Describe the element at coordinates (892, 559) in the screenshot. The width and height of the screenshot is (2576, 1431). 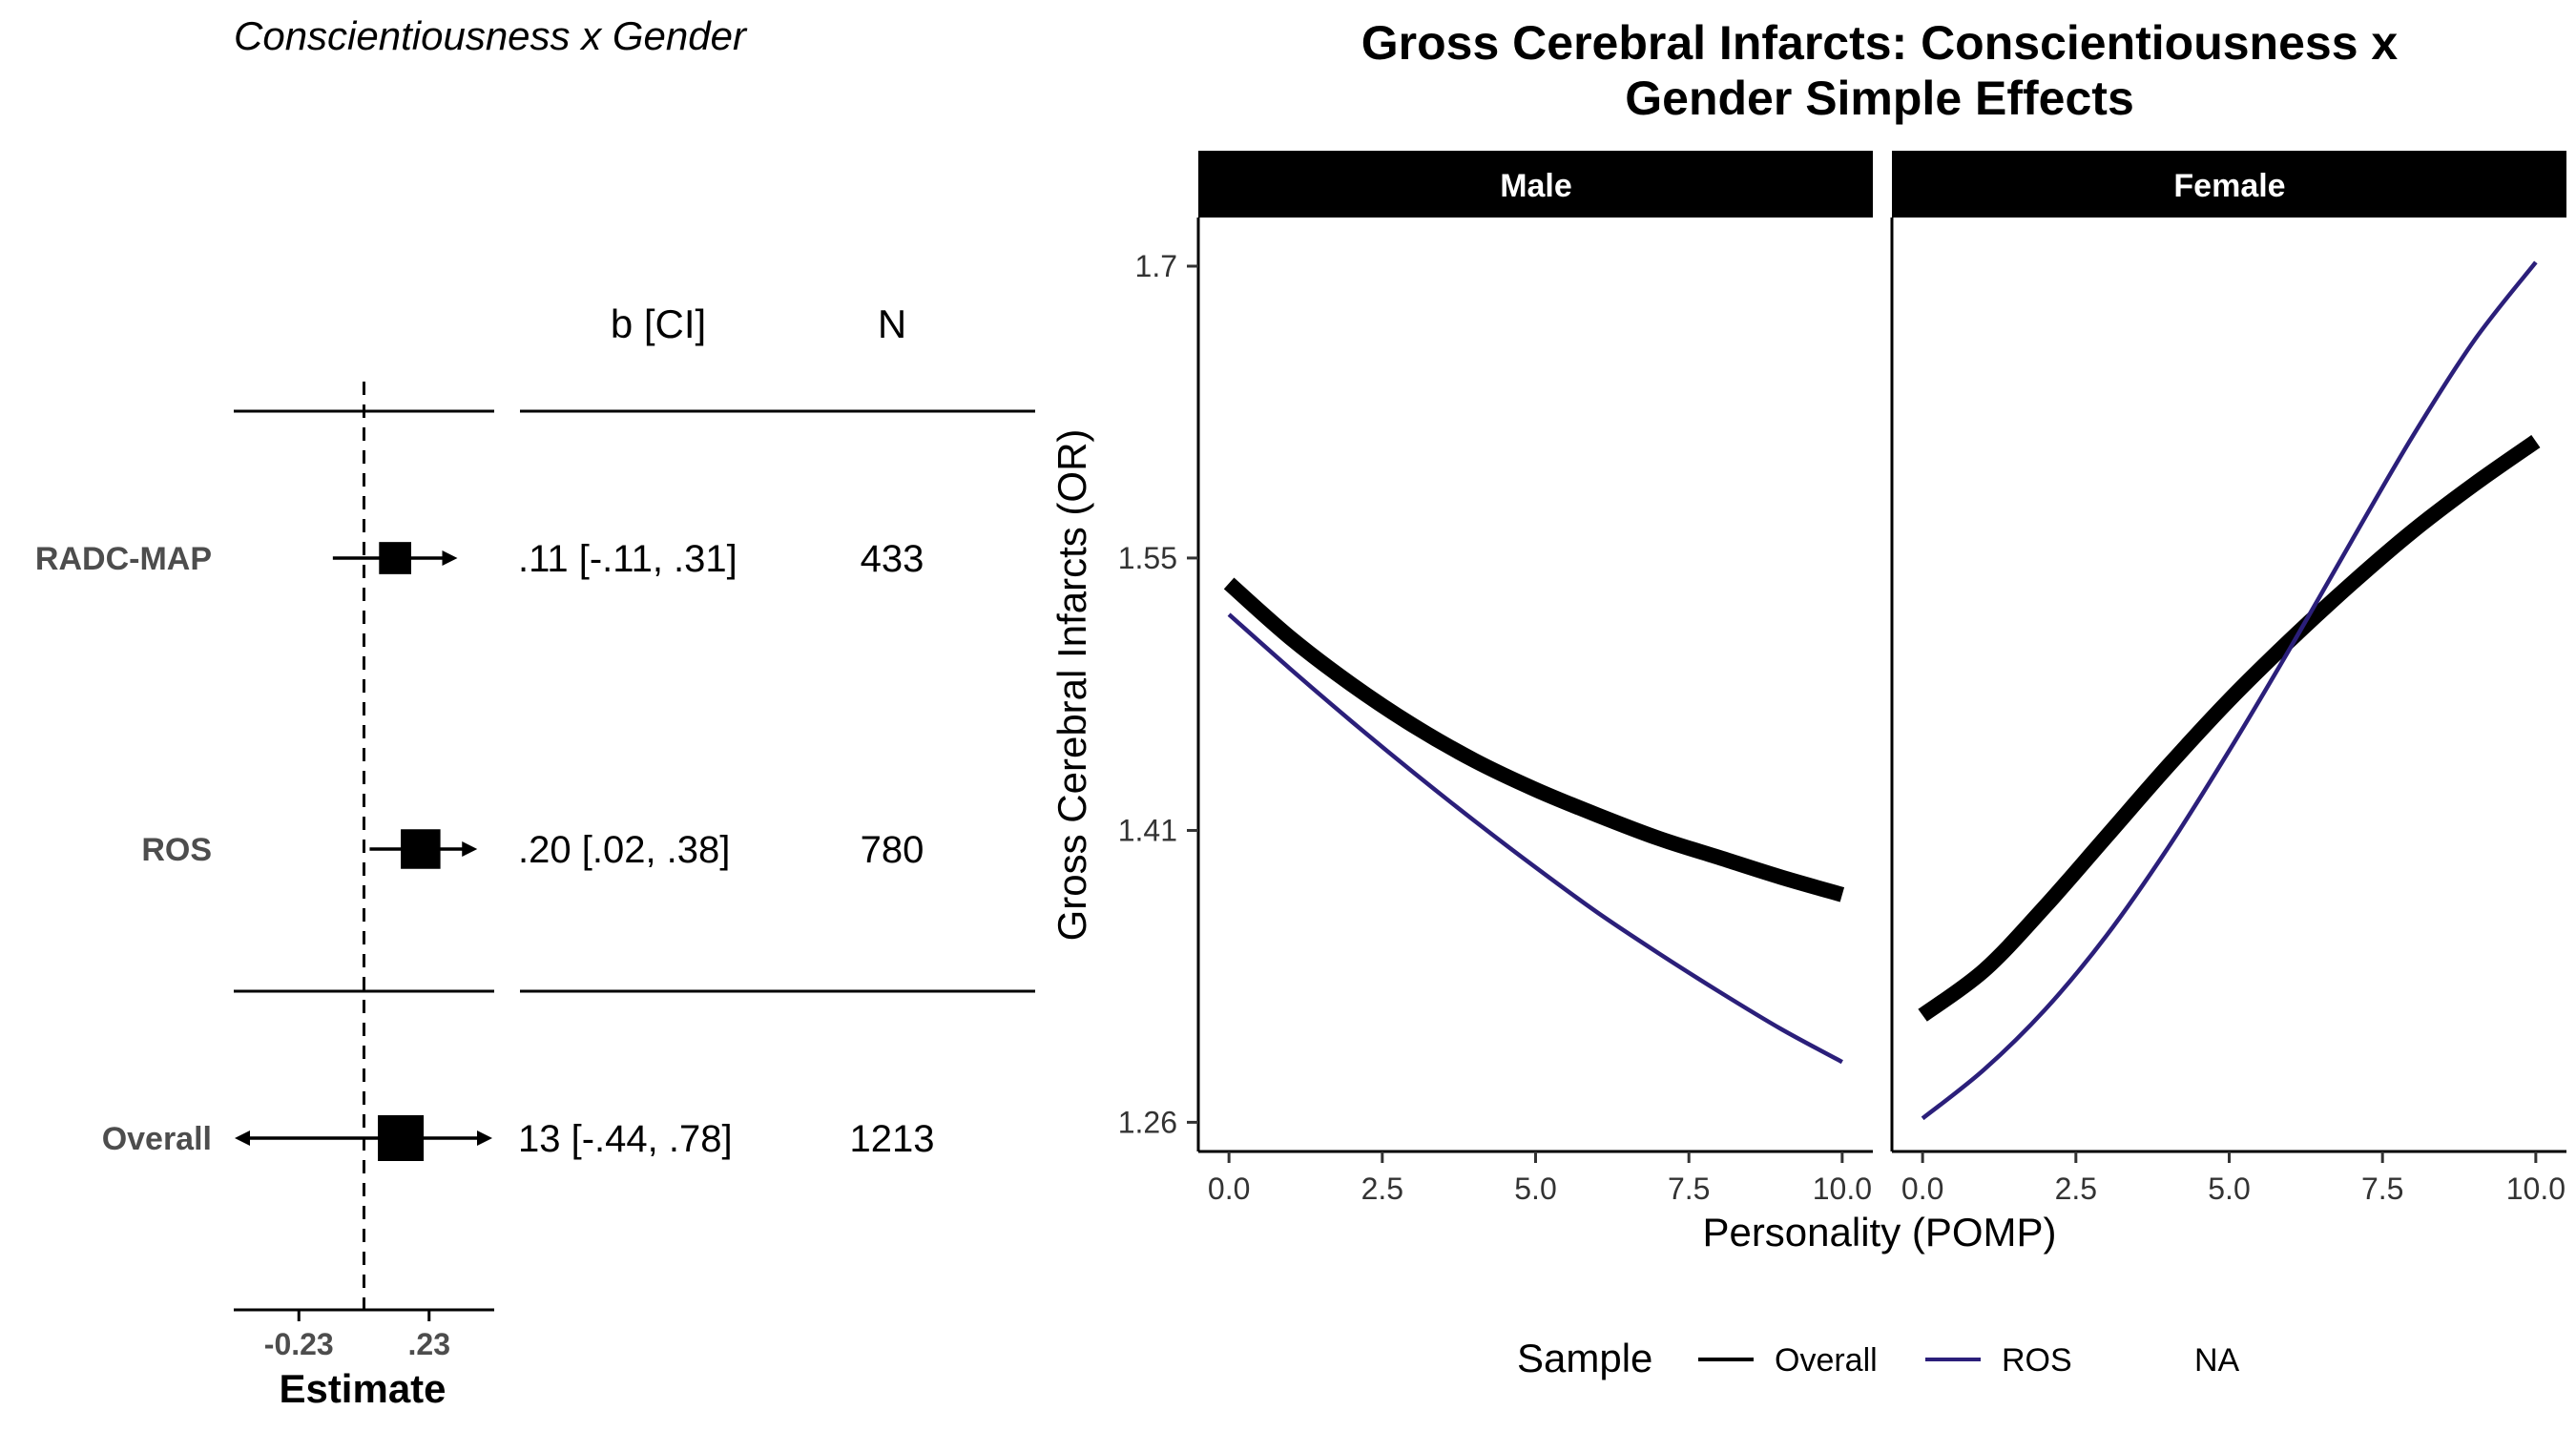
I see `n-text-radc-map: 433` at that location.